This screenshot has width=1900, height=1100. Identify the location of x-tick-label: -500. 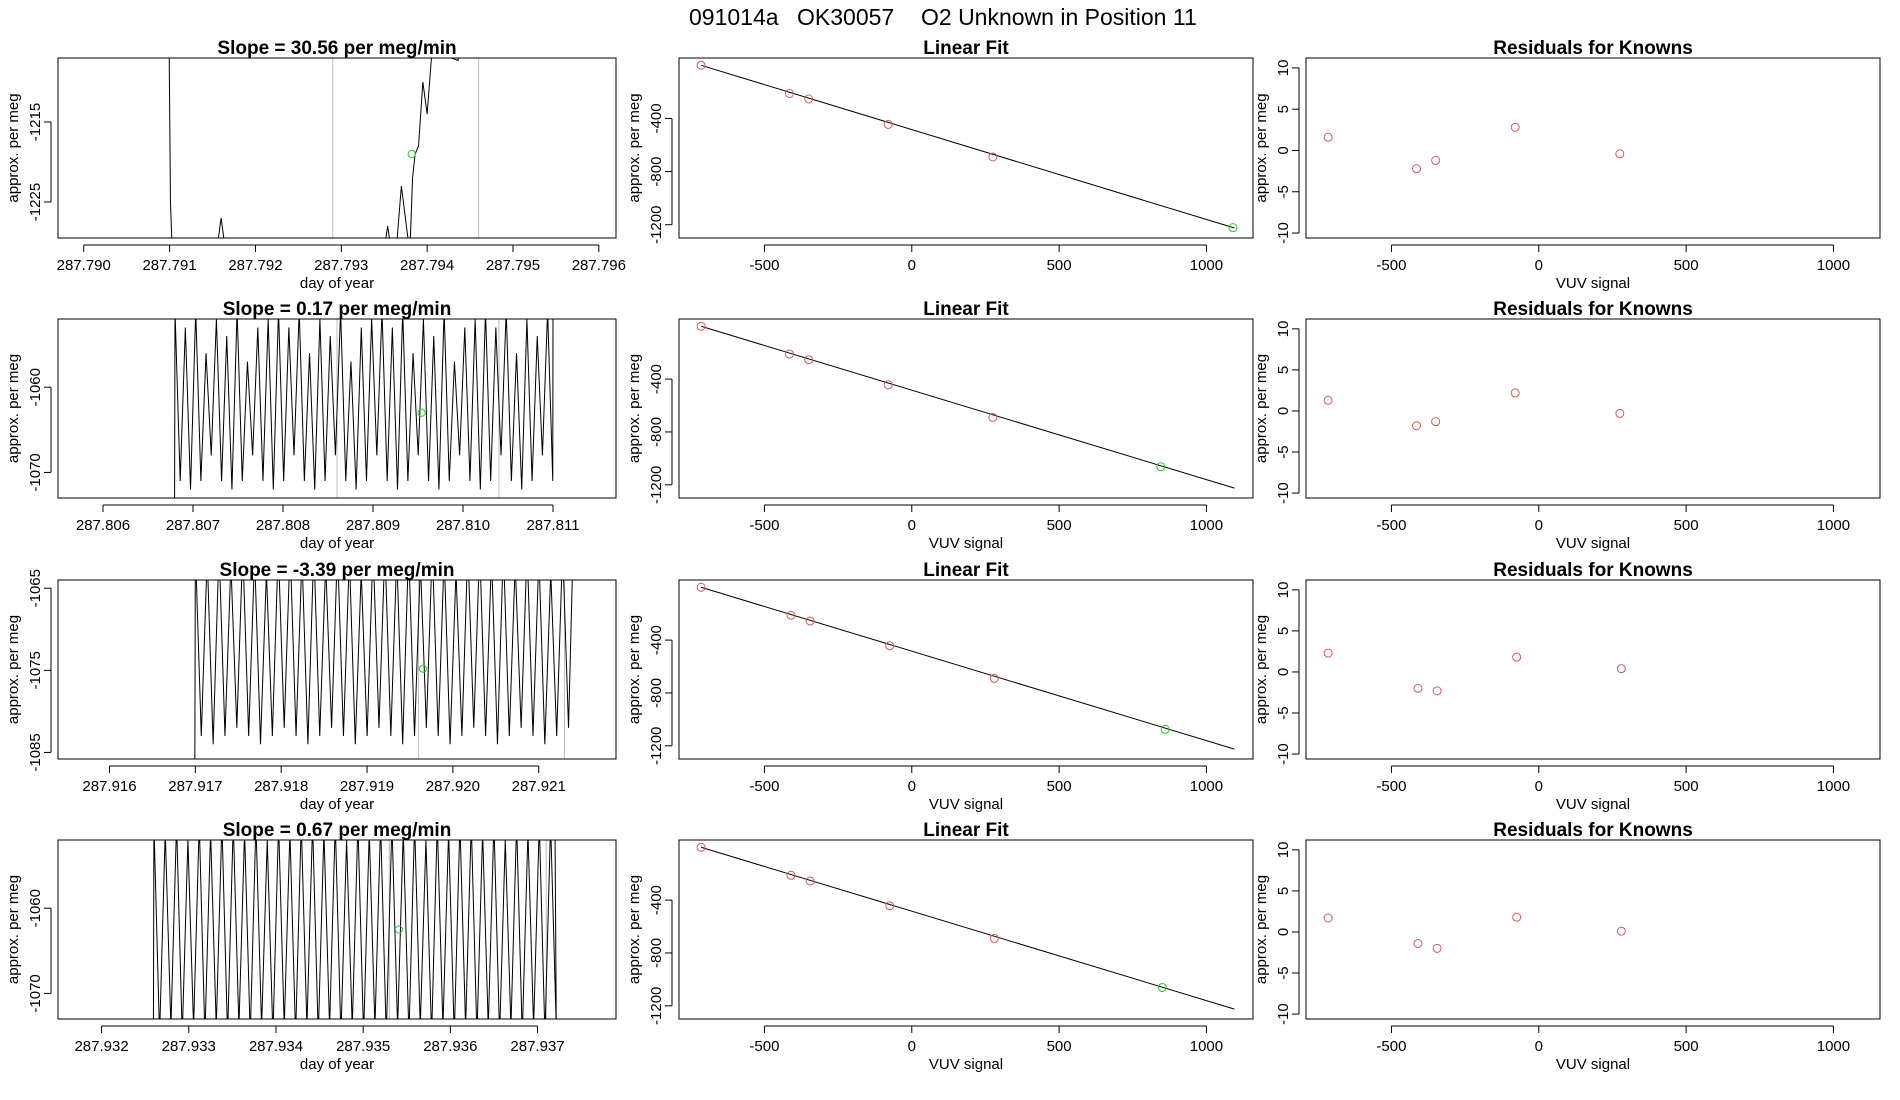
(764, 786).